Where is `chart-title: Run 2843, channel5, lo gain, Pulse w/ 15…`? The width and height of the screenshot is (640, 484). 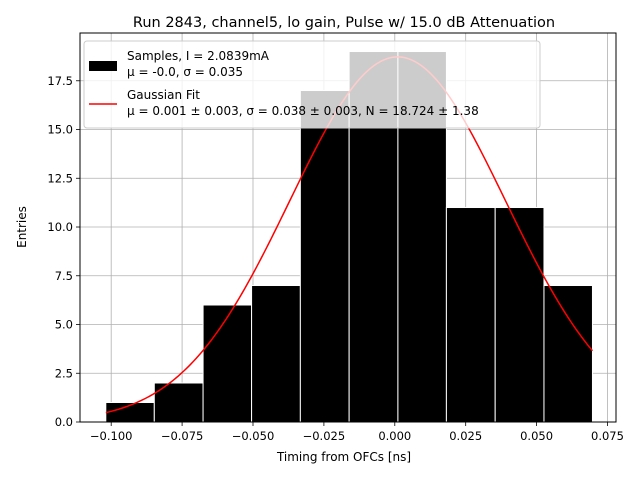 chart-title: Run 2843, channel5, lo gain, Pulse w/ 15… is located at coordinates (344, 23).